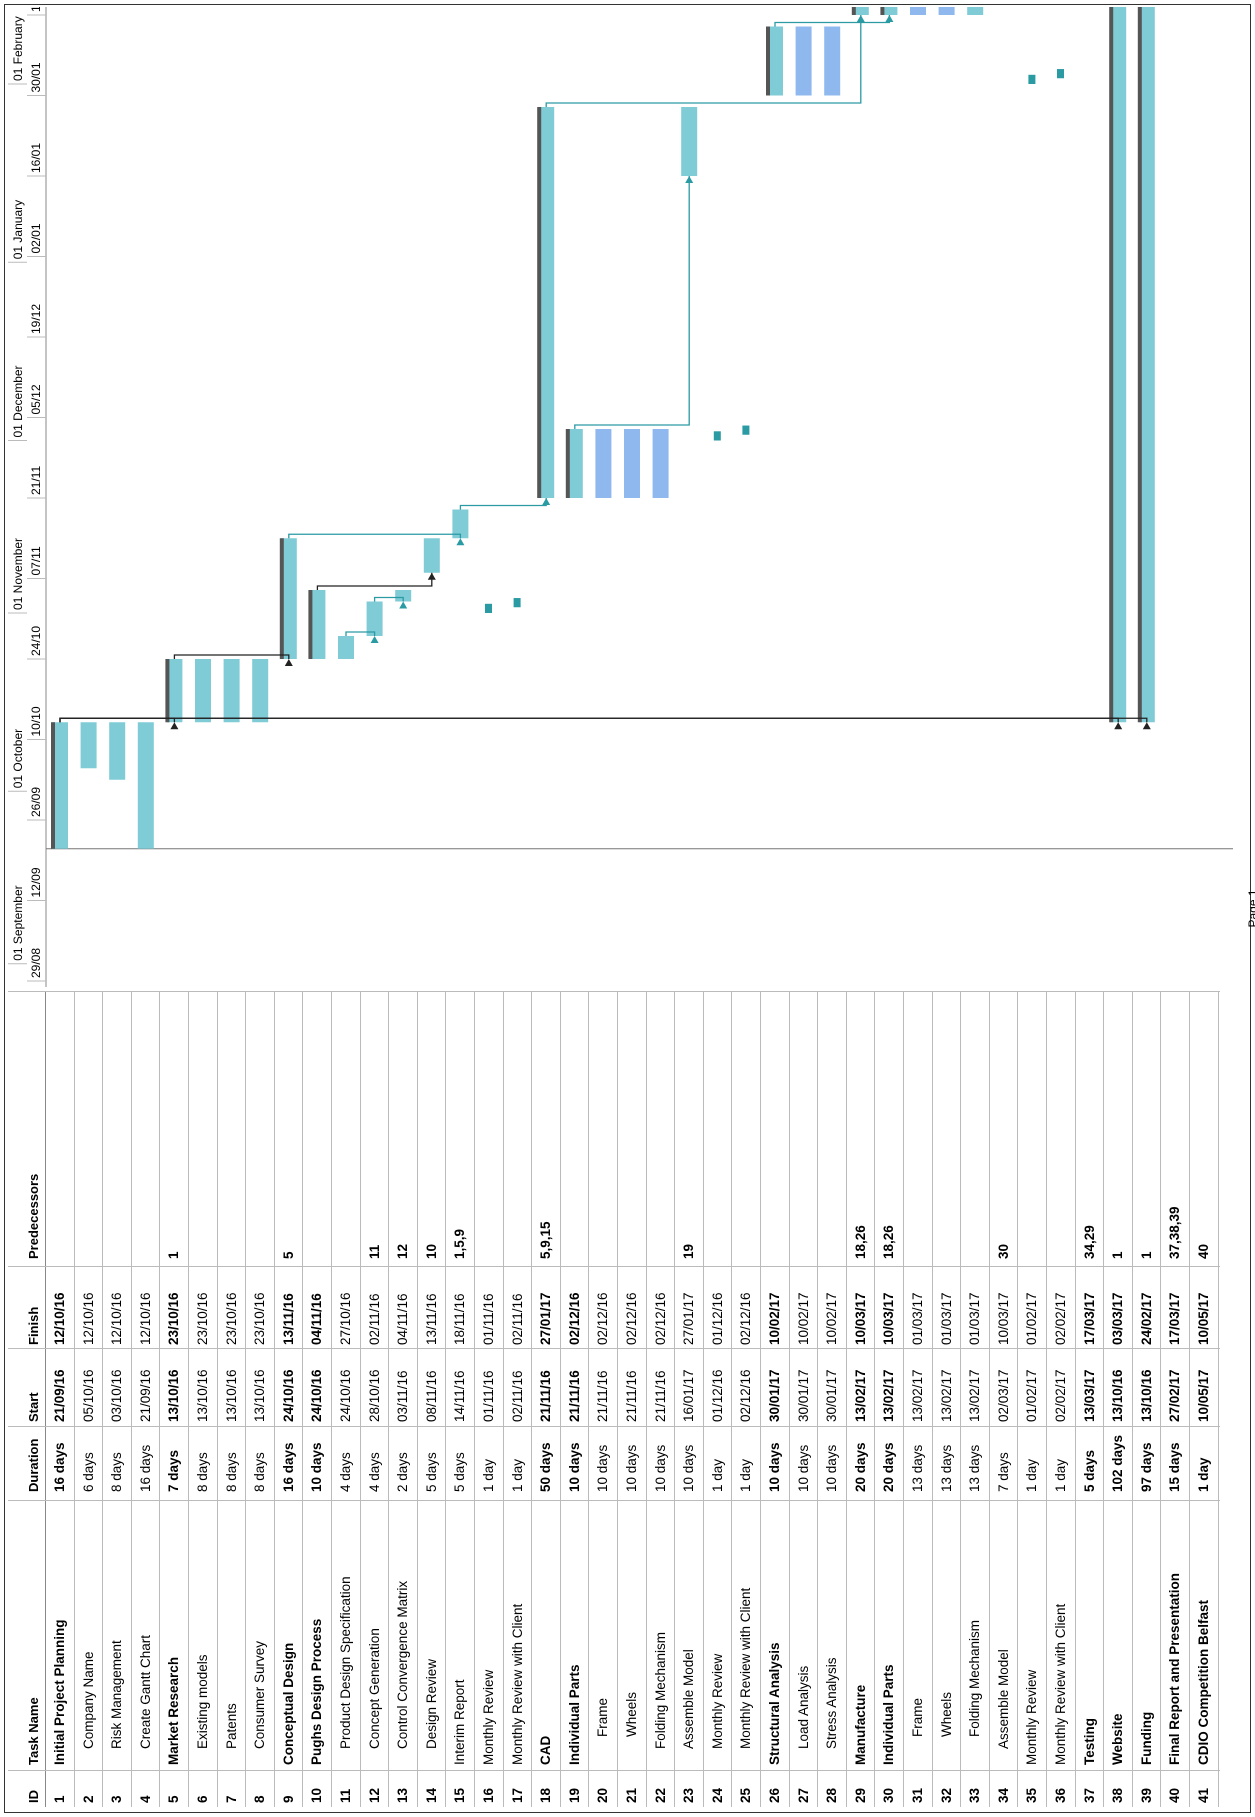 The image size is (1255, 1817). I want to click on header-duration: Duration, so click(27, 1465).